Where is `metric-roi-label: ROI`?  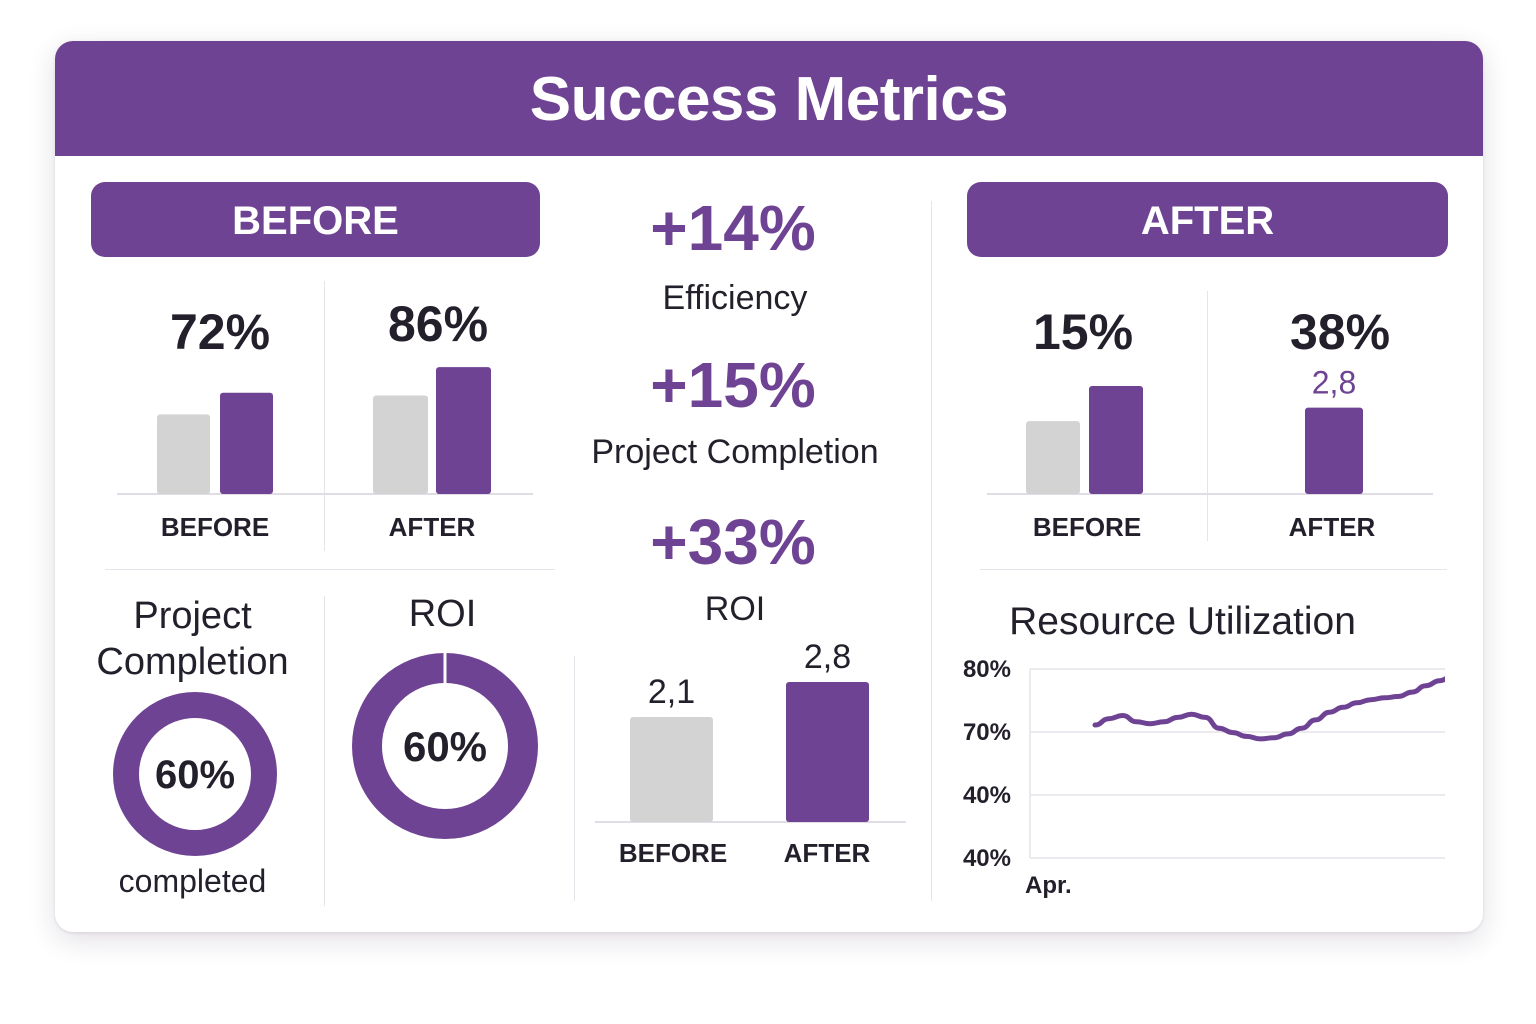 metric-roi-label: ROI is located at coordinates (735, 609).